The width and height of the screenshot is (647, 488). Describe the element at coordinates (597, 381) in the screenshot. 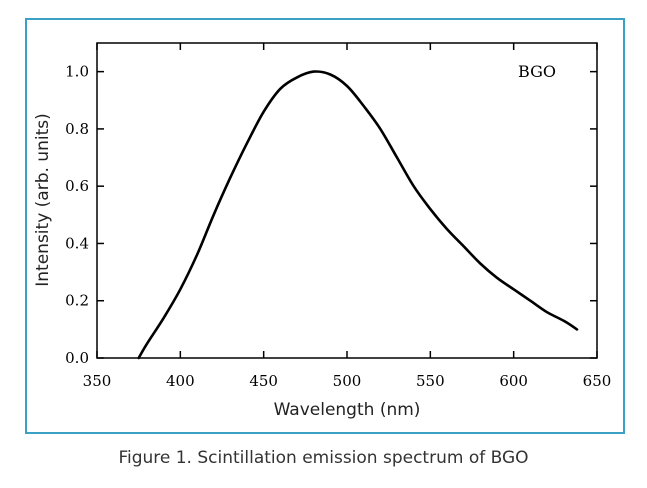

I see `x-tick-label: 650` at that location.